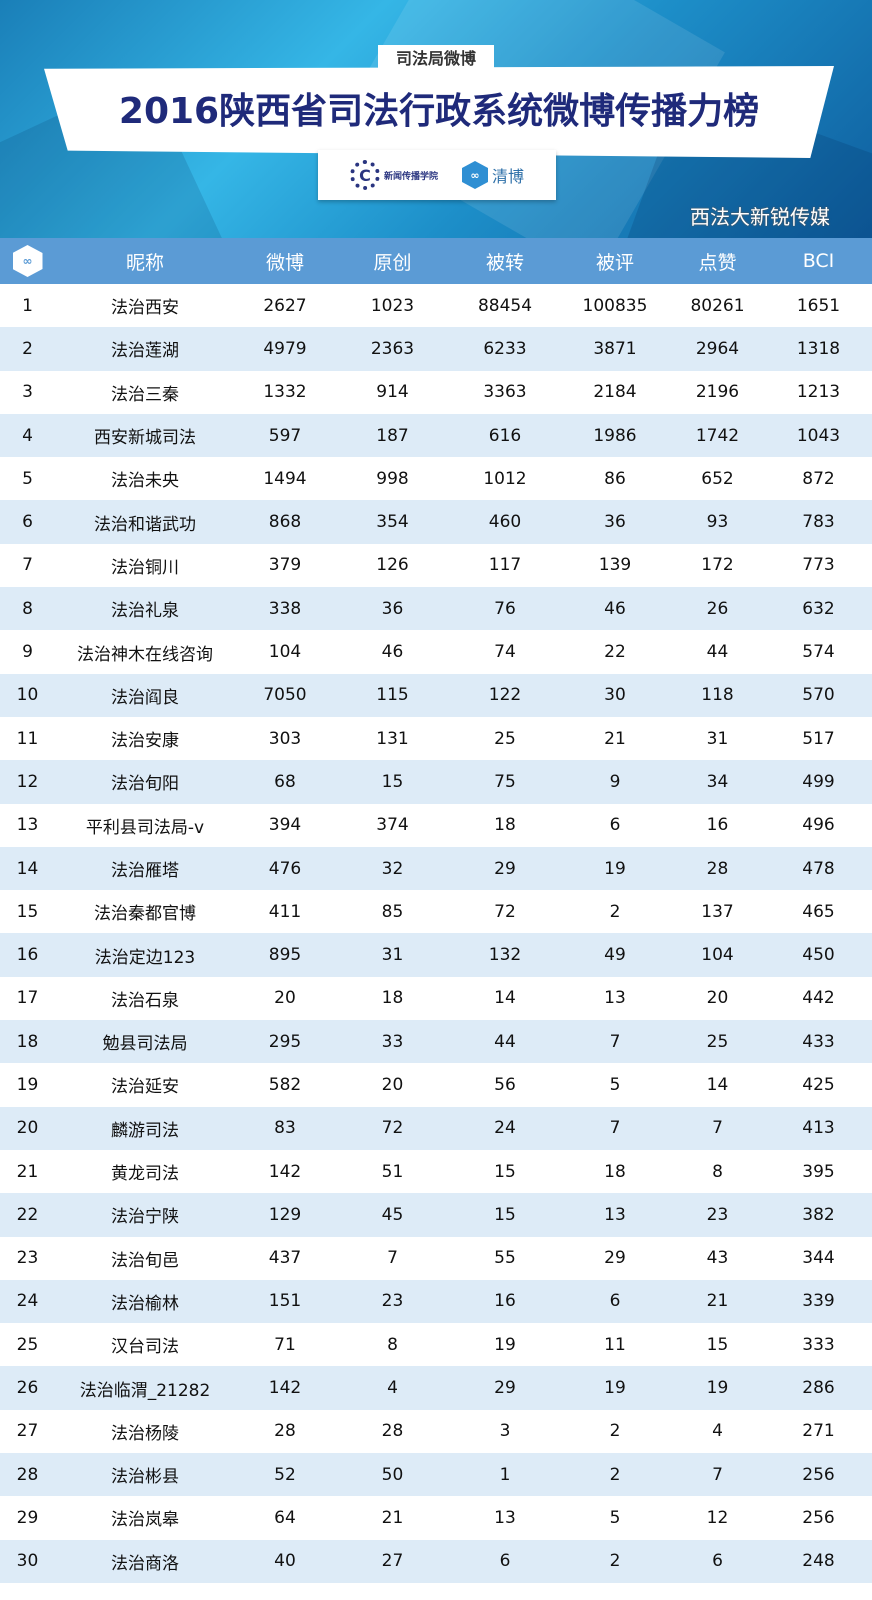  What do you see at coordinates (717, 609) in the screenshot?
I see `value-cell: 26` at bounding box center [717, 609].